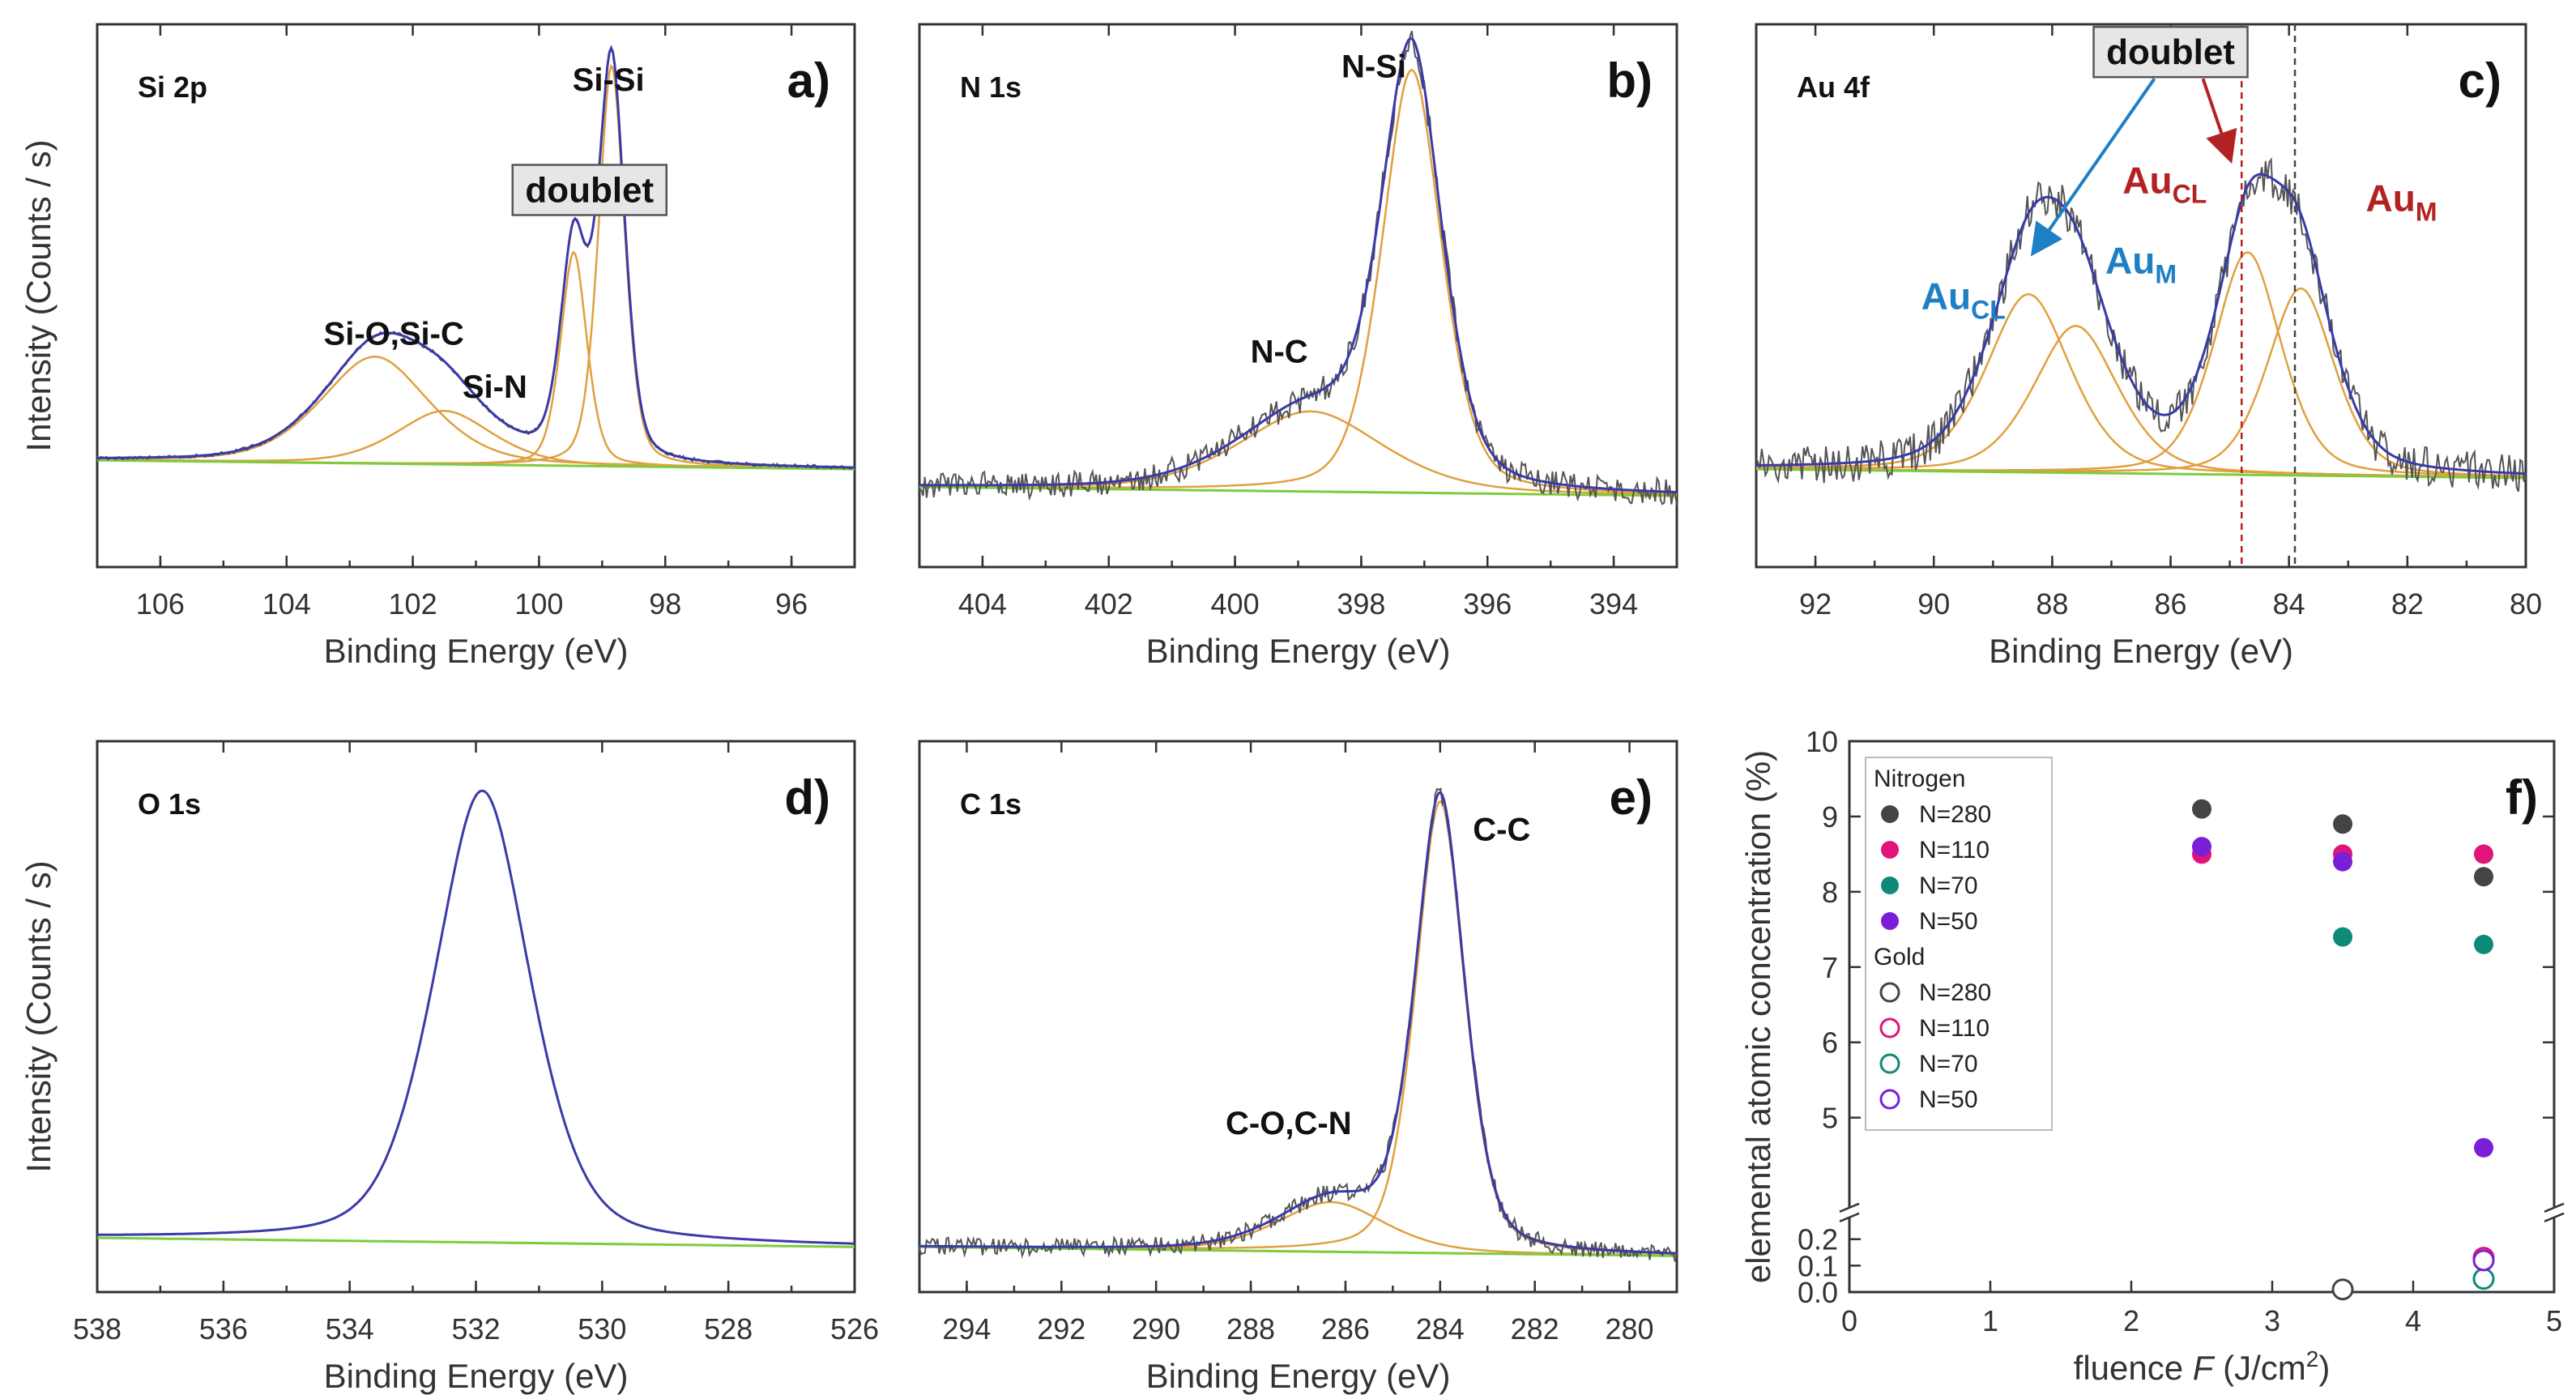 This screenshot has height=1399, width=2576. What do you see at coordinates (2219, 121) in the screenshot?
I see `doublet-arrow-red` at bounding box center [2219, 121].